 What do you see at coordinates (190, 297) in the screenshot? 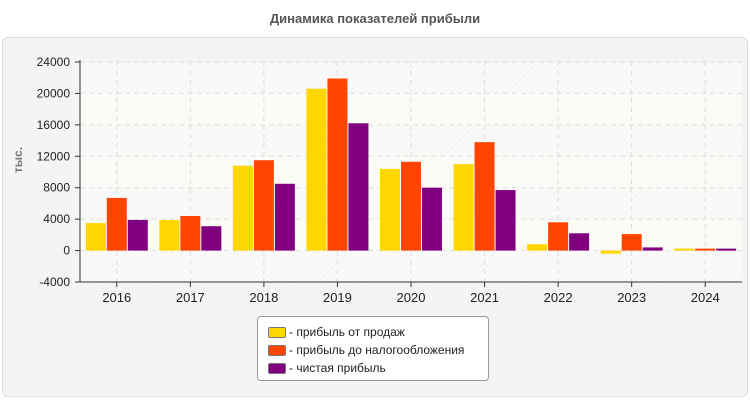
I see `x-tick-label: 2017` at bounding box center [190, 297].